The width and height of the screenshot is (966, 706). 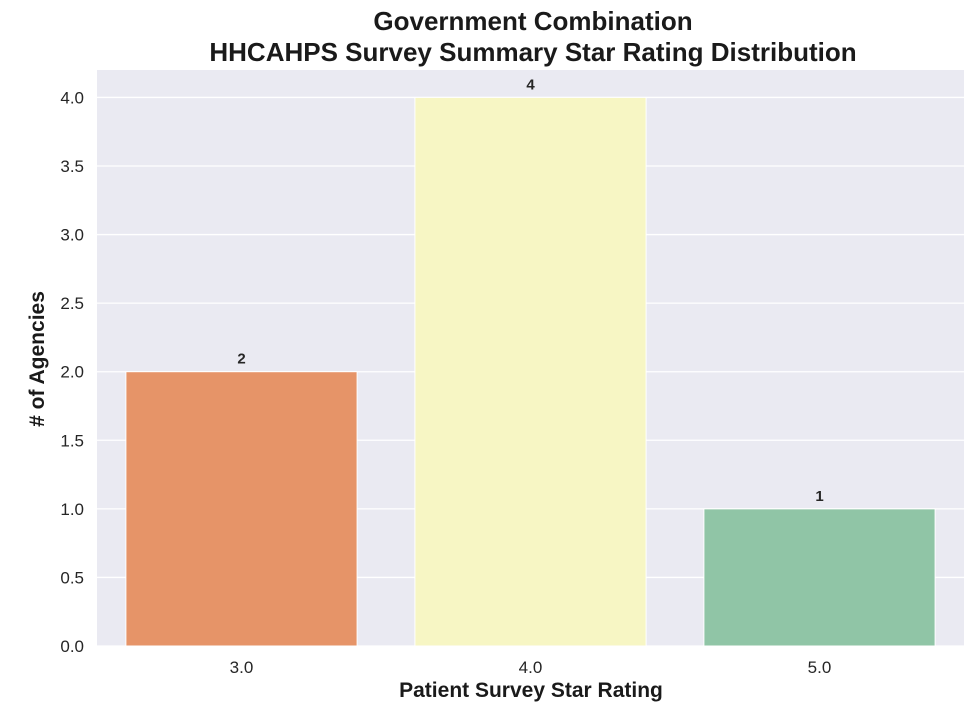 I want to click on y-axis-ticks: 0.0 0.5 1.0 1.5 2.0 2.5 3.0 3.5 4.0, so click(x=72, y=372).